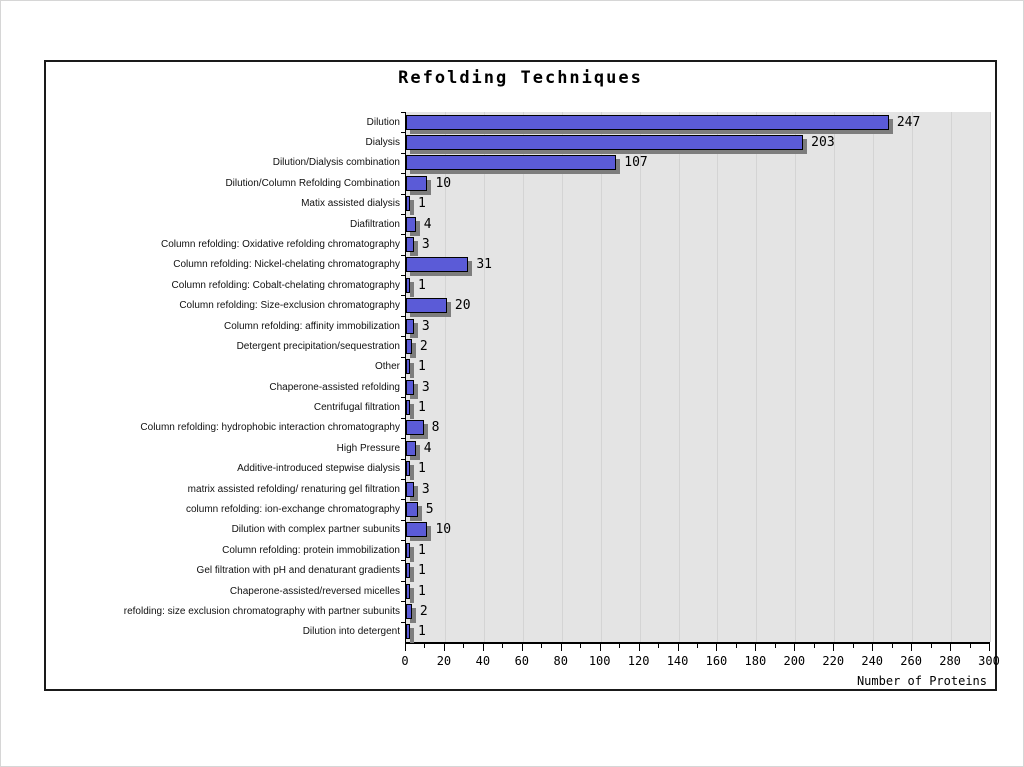  Describe the element at coordinates (794, 661) in the screenshot. I see `x-tick-label: 200` at that location.